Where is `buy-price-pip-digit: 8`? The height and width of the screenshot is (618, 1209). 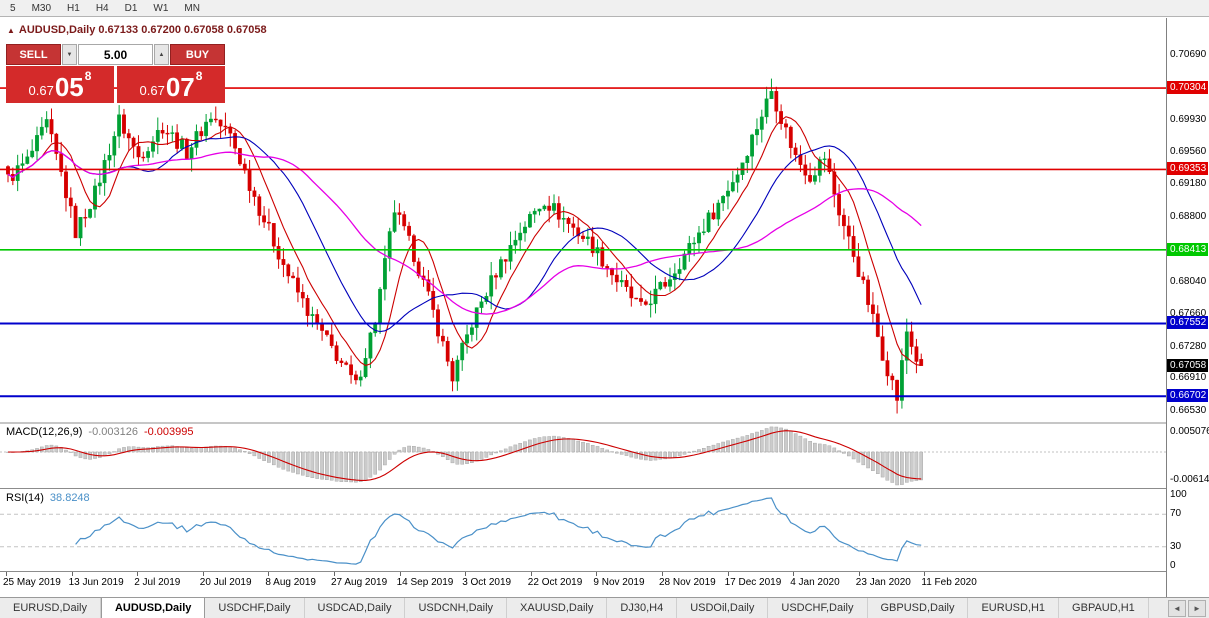
buy-price-pip-digit: 8 is located at coordinates (199, 76).